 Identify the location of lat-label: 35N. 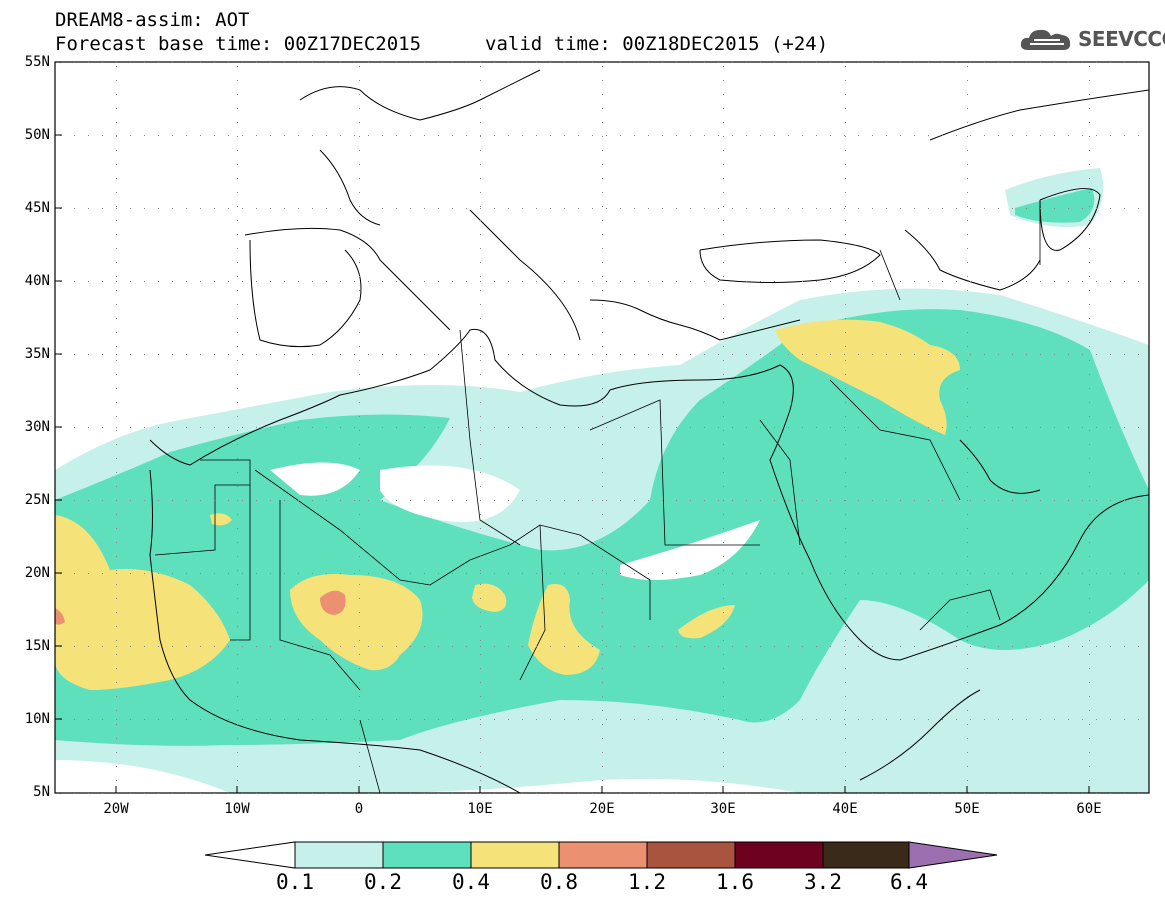
(37, 354).